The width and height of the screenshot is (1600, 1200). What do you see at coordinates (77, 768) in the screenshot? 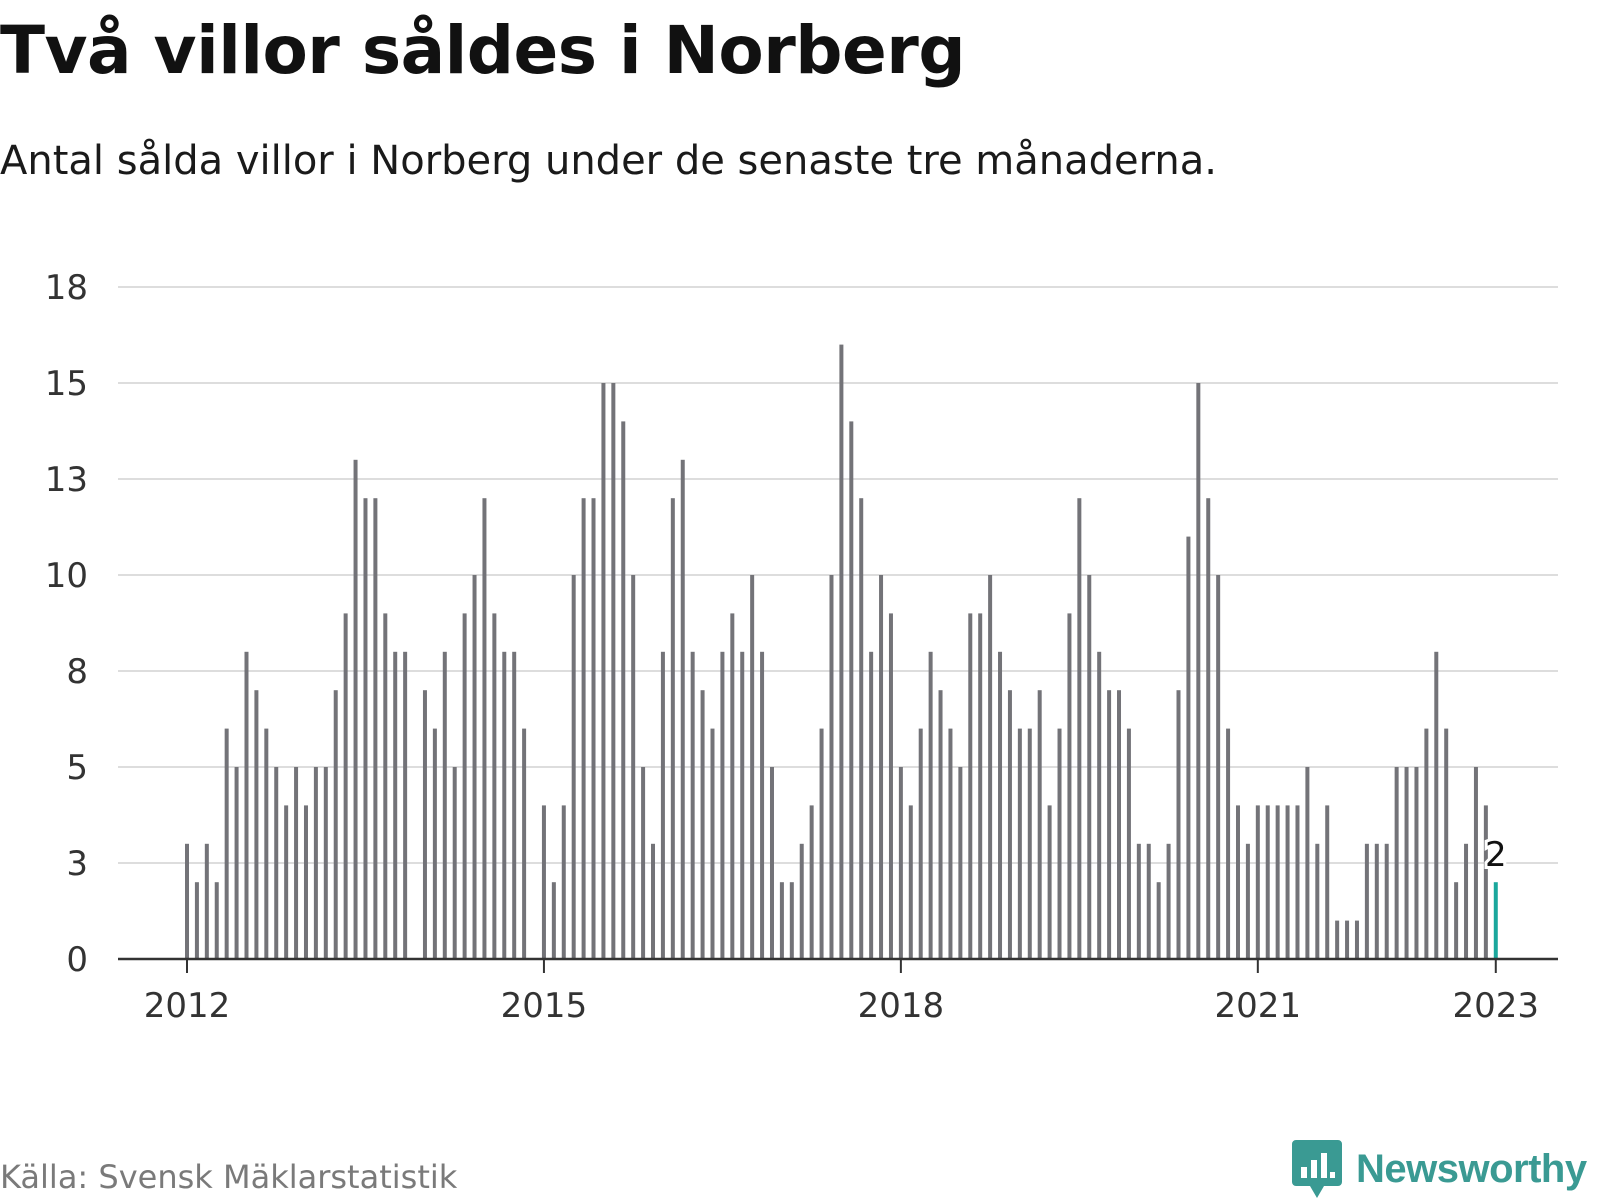
I see `y-tick-label: 5` at bounding box center [77, 768].